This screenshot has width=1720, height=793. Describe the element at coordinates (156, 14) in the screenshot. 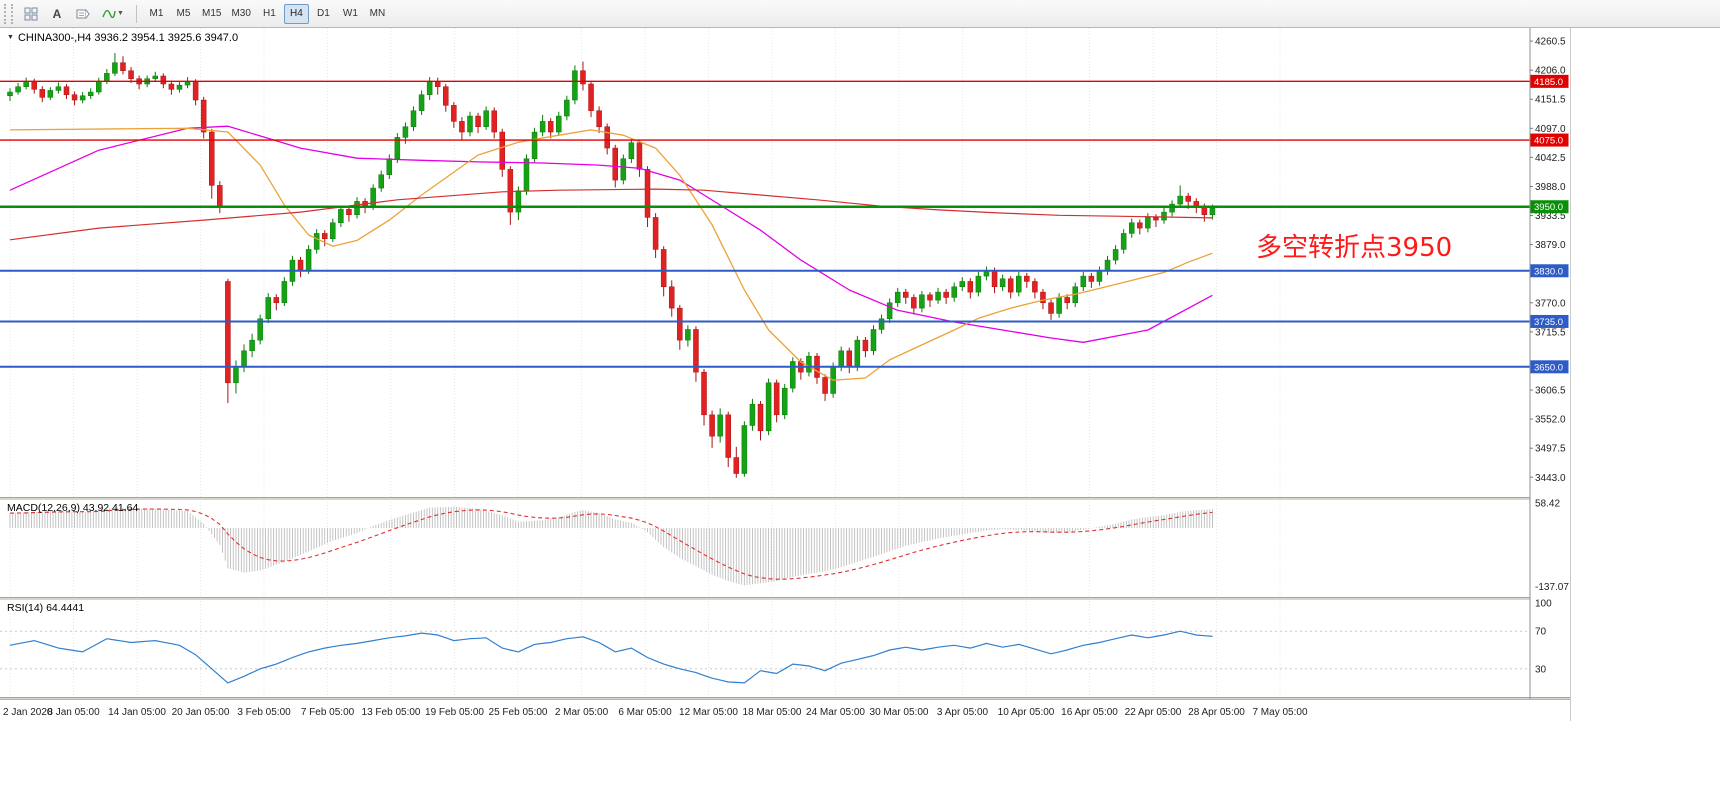

I see `timeframe-button-m1: M1` at that location.